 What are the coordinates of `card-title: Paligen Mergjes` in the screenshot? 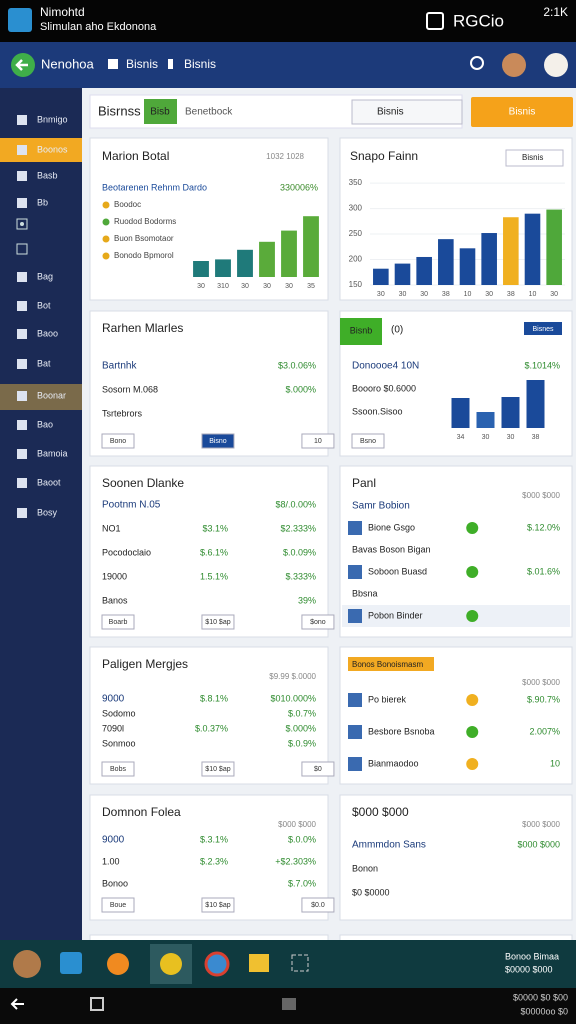 It's located at (145, 664).